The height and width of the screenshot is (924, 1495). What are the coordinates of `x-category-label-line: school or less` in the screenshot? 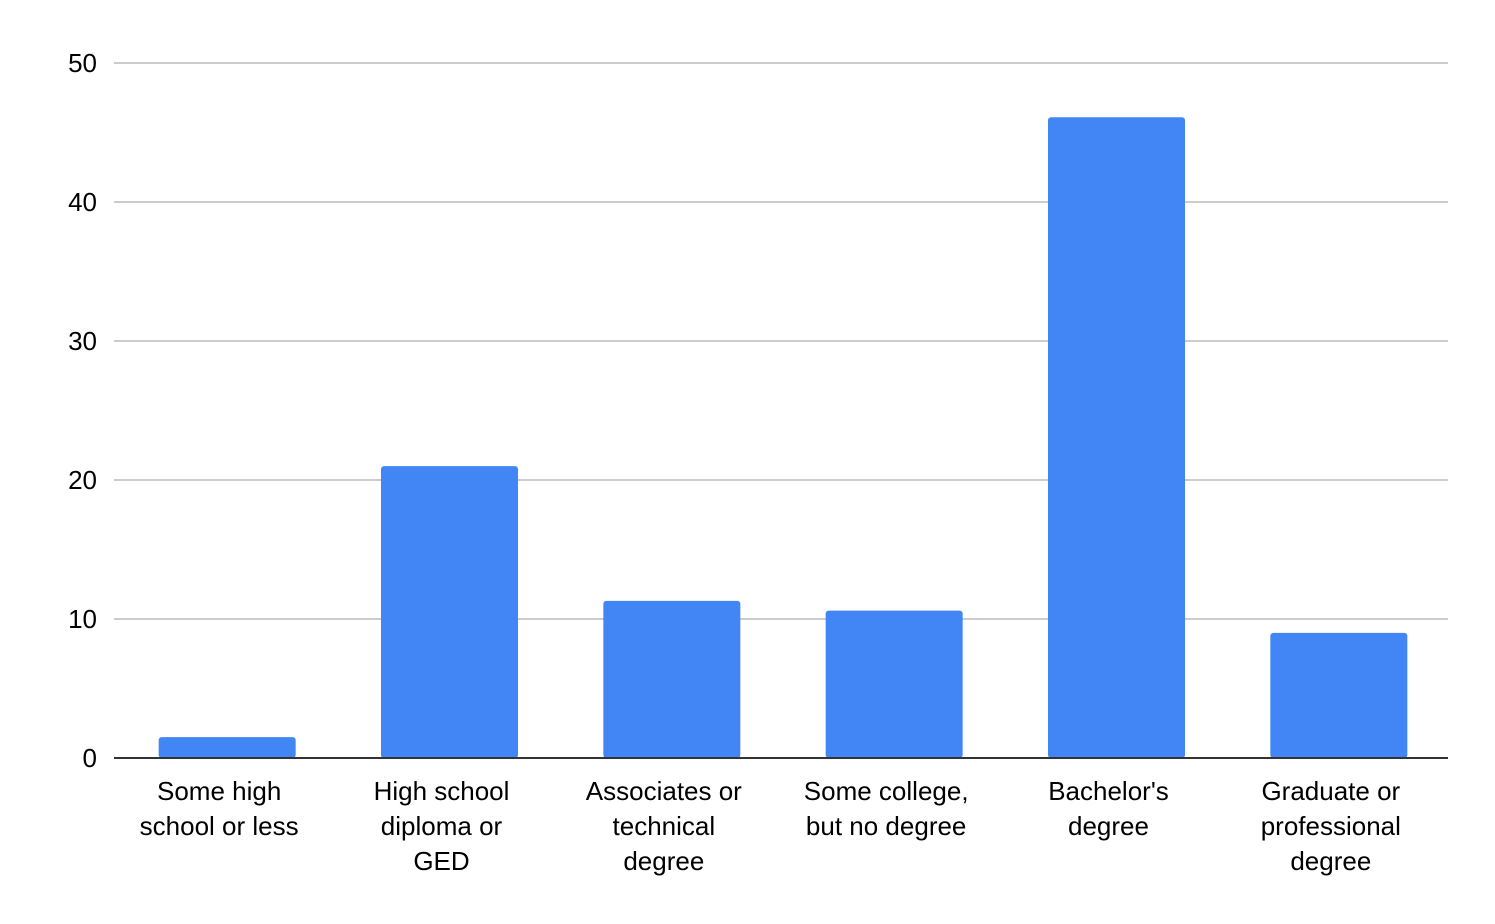 It's located at (219, 826).